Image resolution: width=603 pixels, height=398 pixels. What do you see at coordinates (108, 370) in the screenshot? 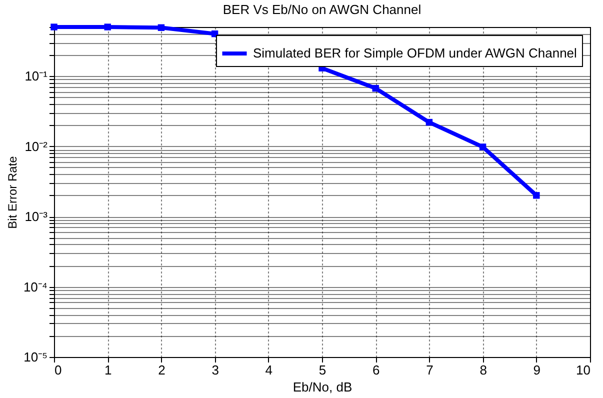
I see `x-tick-label: 1` at bounding box center [108, 370].